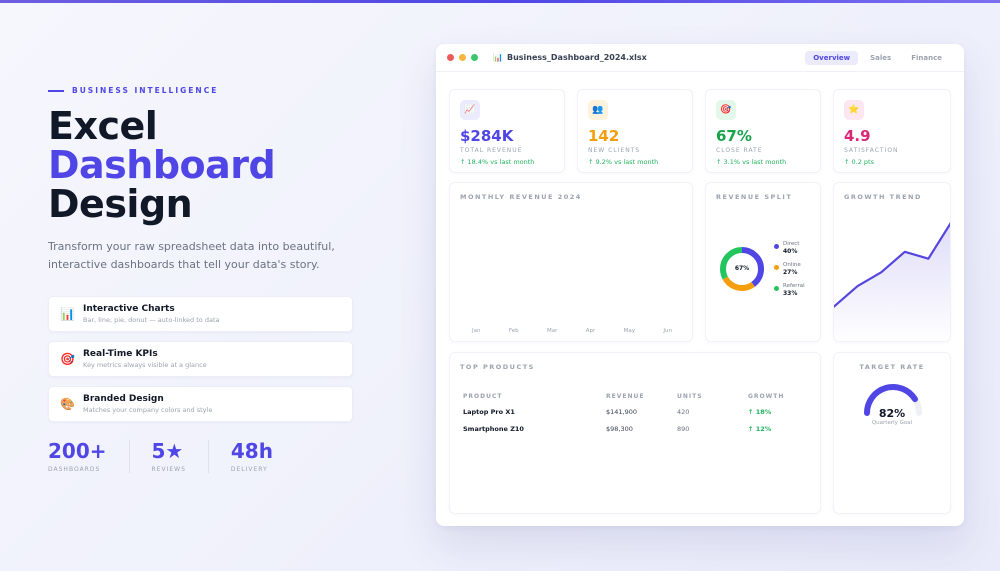 The height and width of the screenshot is (571, 1000). I want to click on tab-finance: Finance, so click(926, 57).